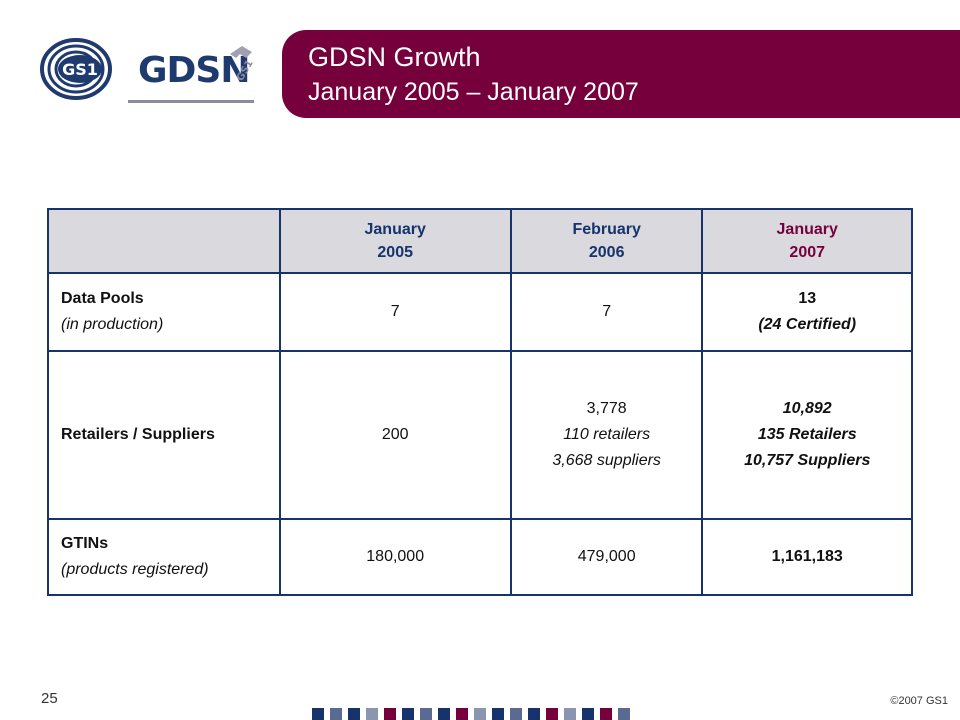 The height and width of the screenshot is (720, 960). I want to click on cell-text: 3,668 suppliers, so click(606, 460).